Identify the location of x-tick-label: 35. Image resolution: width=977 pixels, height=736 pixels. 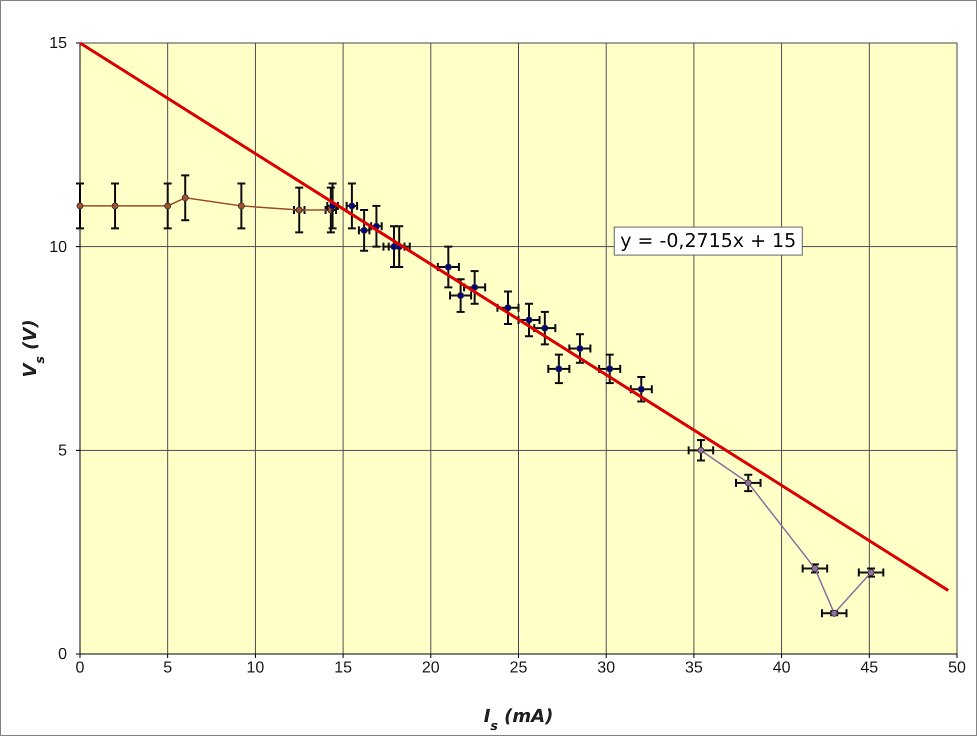
(694, 667).